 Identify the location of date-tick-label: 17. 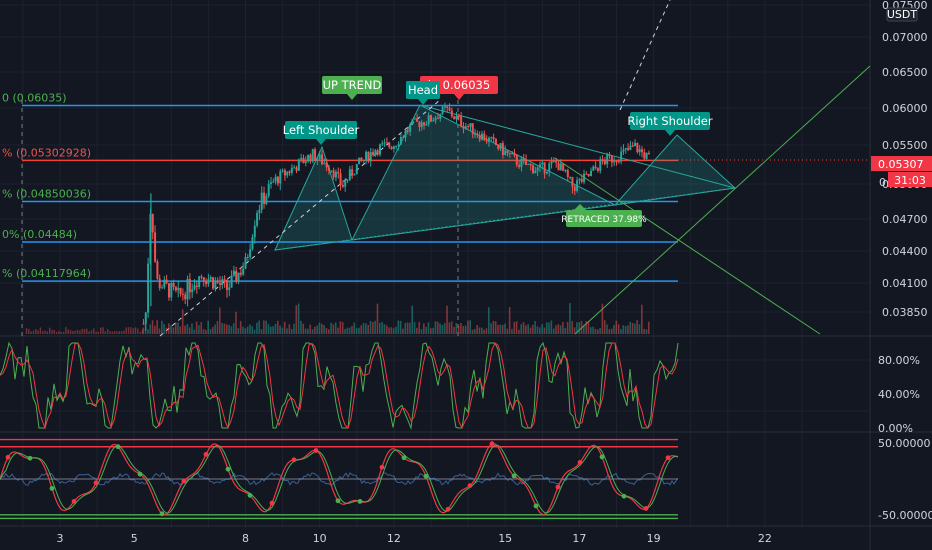
(579, 538).